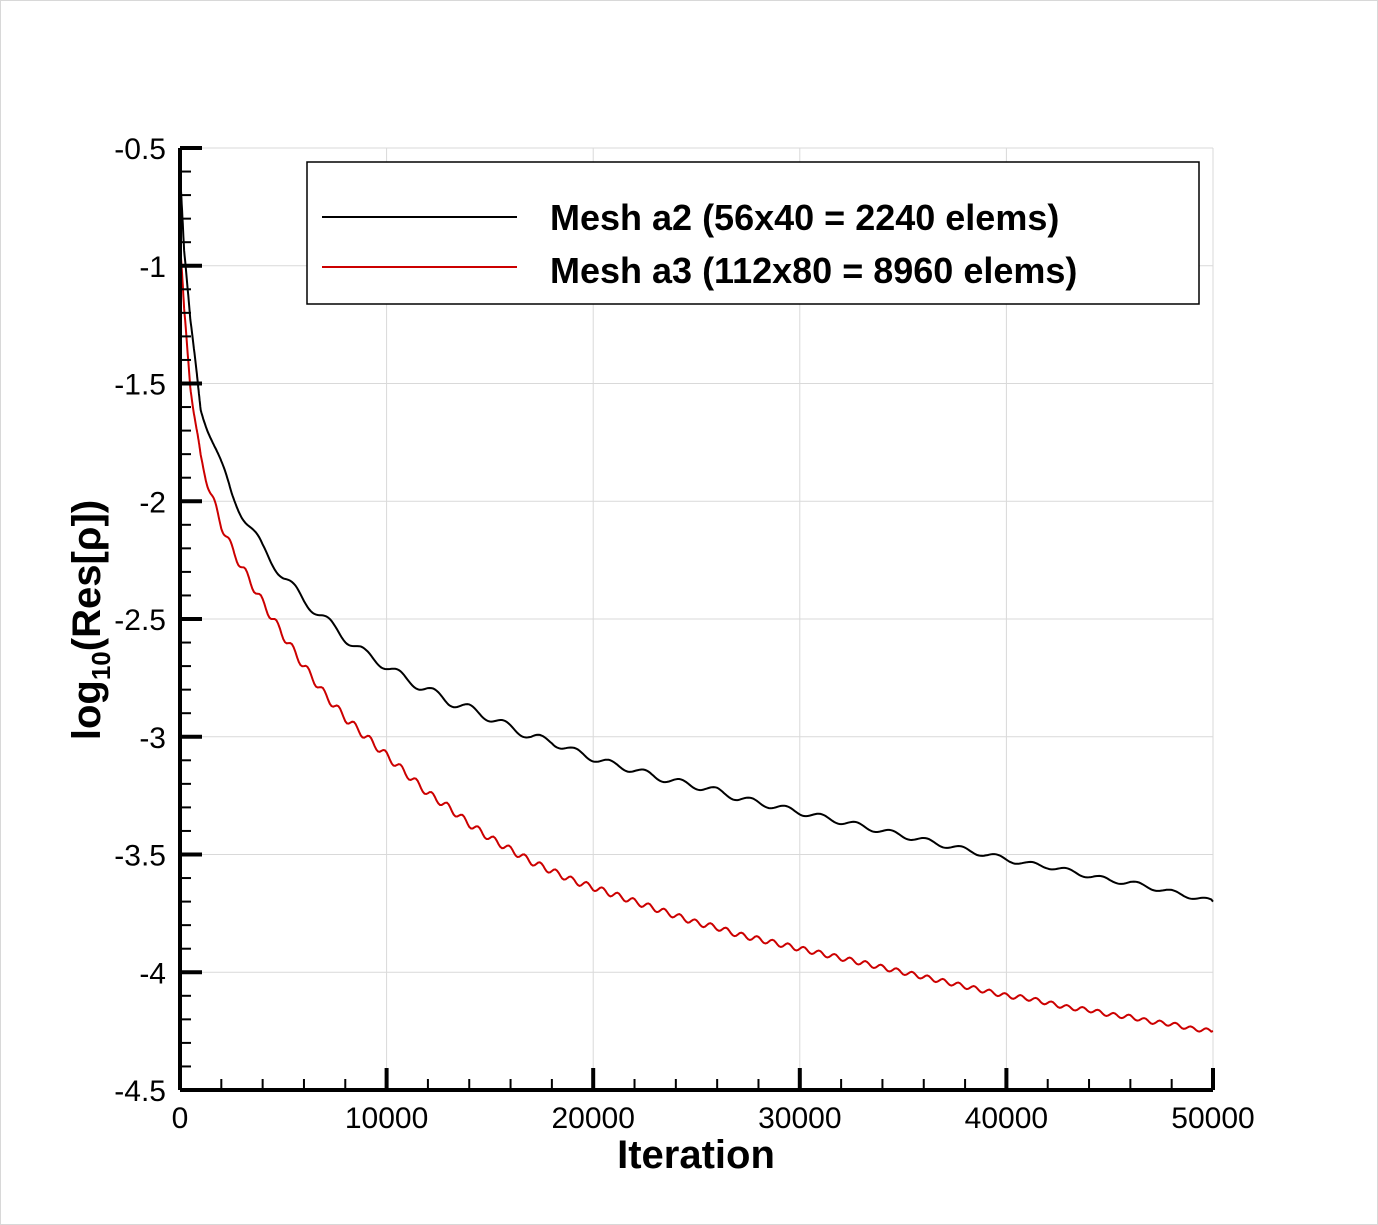 The height and width of the screenshot is (1225, 1378). Describe the element at coordinates (87, 575) in the screenshot. I see `y-axis-title-suffix: (Res[ρ])` at that location.